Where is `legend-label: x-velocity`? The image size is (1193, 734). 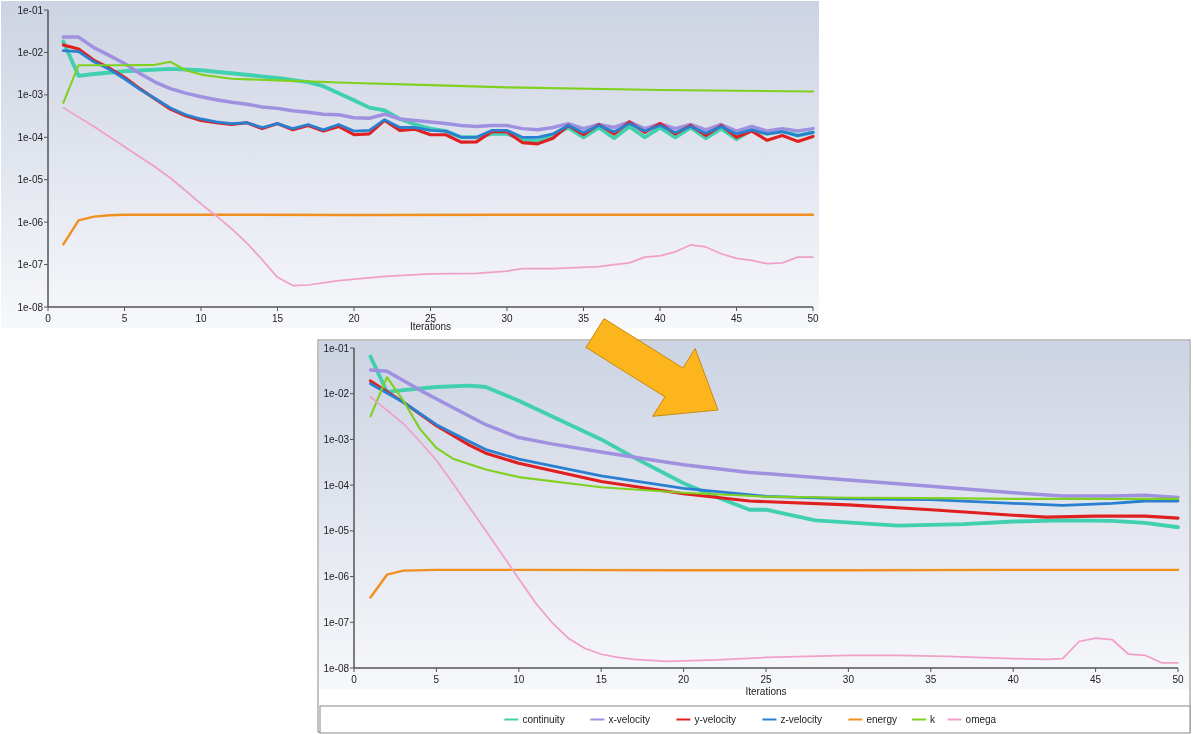
legend-label: x-velocity is located at coordinates (629, 719).